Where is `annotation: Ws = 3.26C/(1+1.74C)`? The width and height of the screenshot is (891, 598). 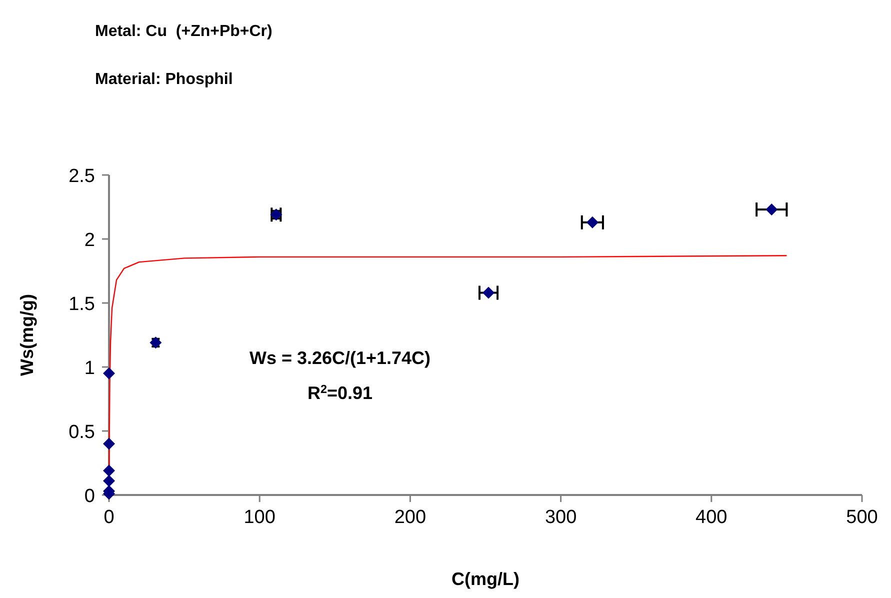 annotation: Ws = 3.26C/(1+1.74C) is located at coordinates (340, 358).